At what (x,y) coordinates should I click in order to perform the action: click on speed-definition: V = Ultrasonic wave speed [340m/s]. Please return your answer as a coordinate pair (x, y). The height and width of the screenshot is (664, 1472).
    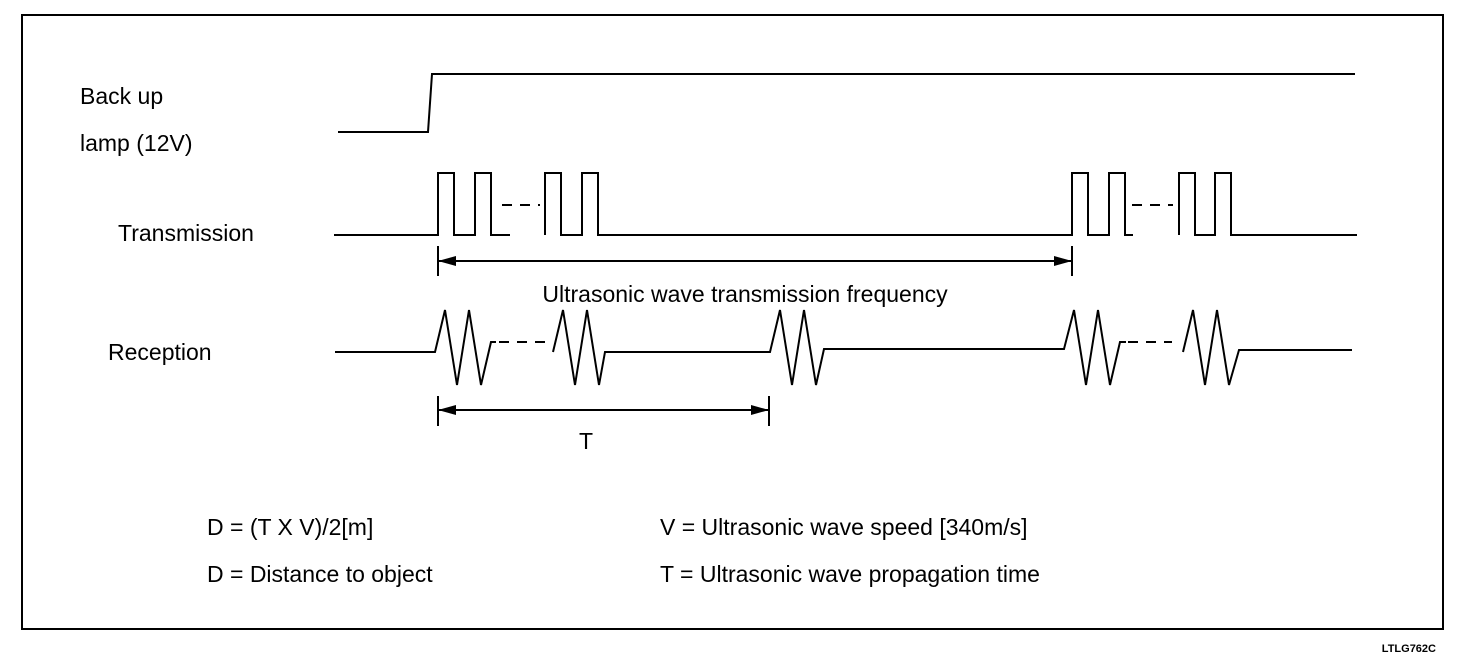
    Looking at the image, I should click on (844, 527).